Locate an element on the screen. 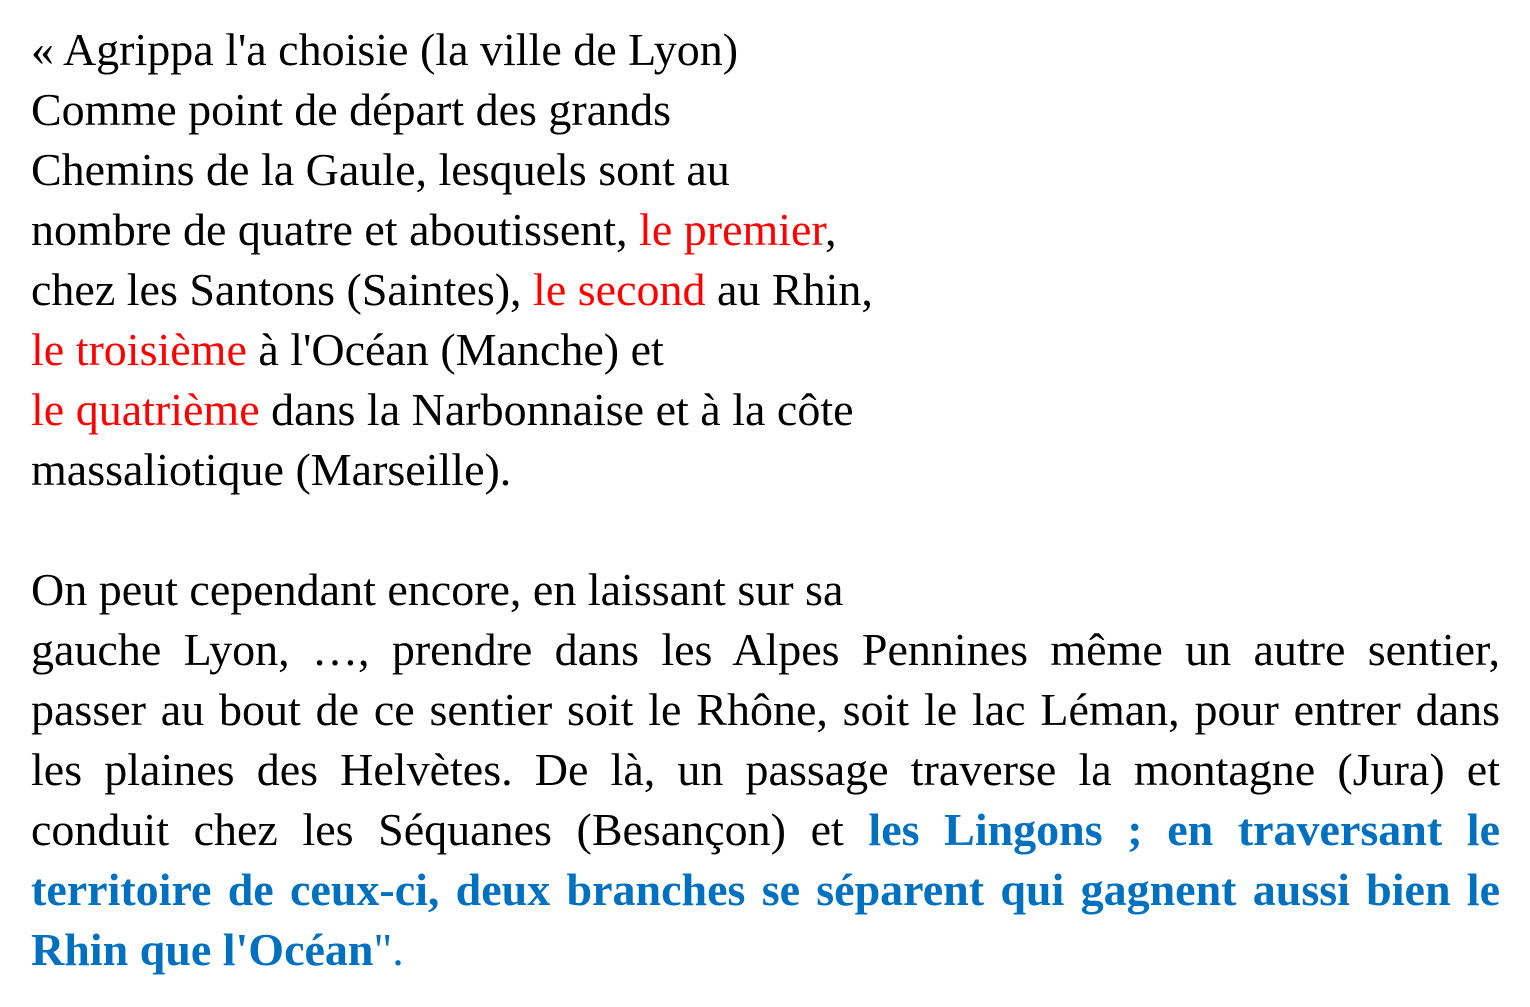 Image resolution: width=1530 pixels, height=1007 pixels. highlight-red: le quatrième is located at coordinates (145, 409).